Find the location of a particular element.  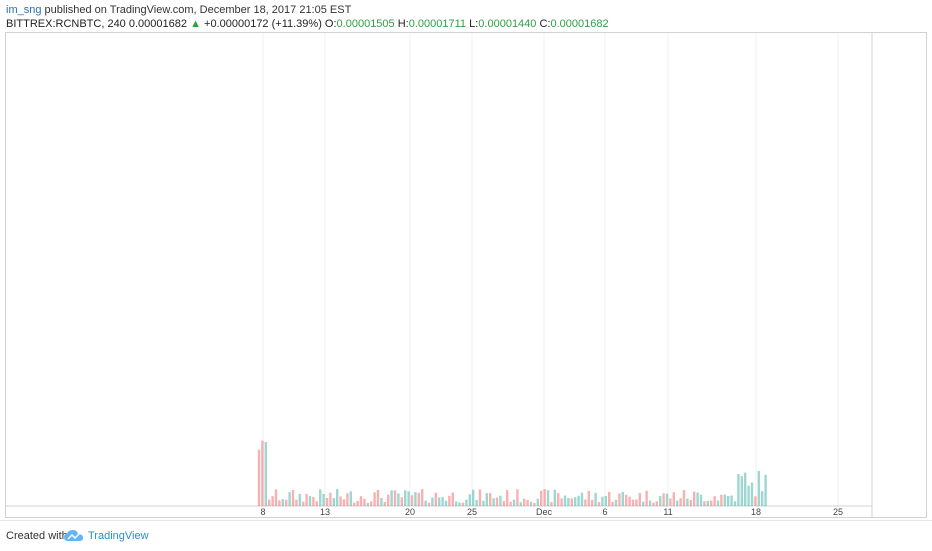

up-arrow-icon: ▲ is located at coordinates (195, 24).